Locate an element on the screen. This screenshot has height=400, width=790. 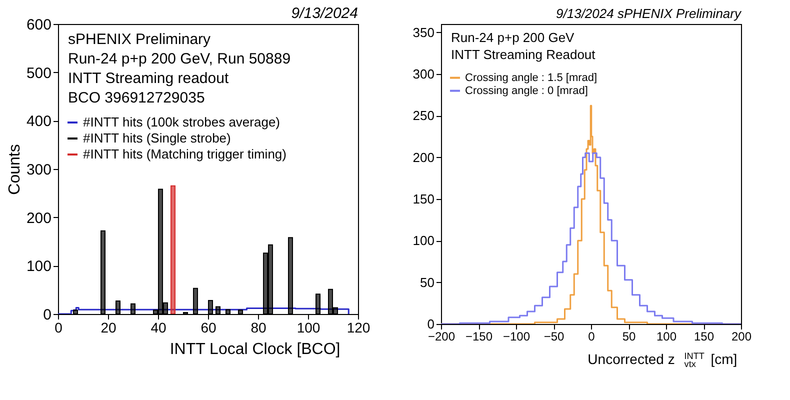
x-tick-label: 20 is located at coordinates (108, 328).